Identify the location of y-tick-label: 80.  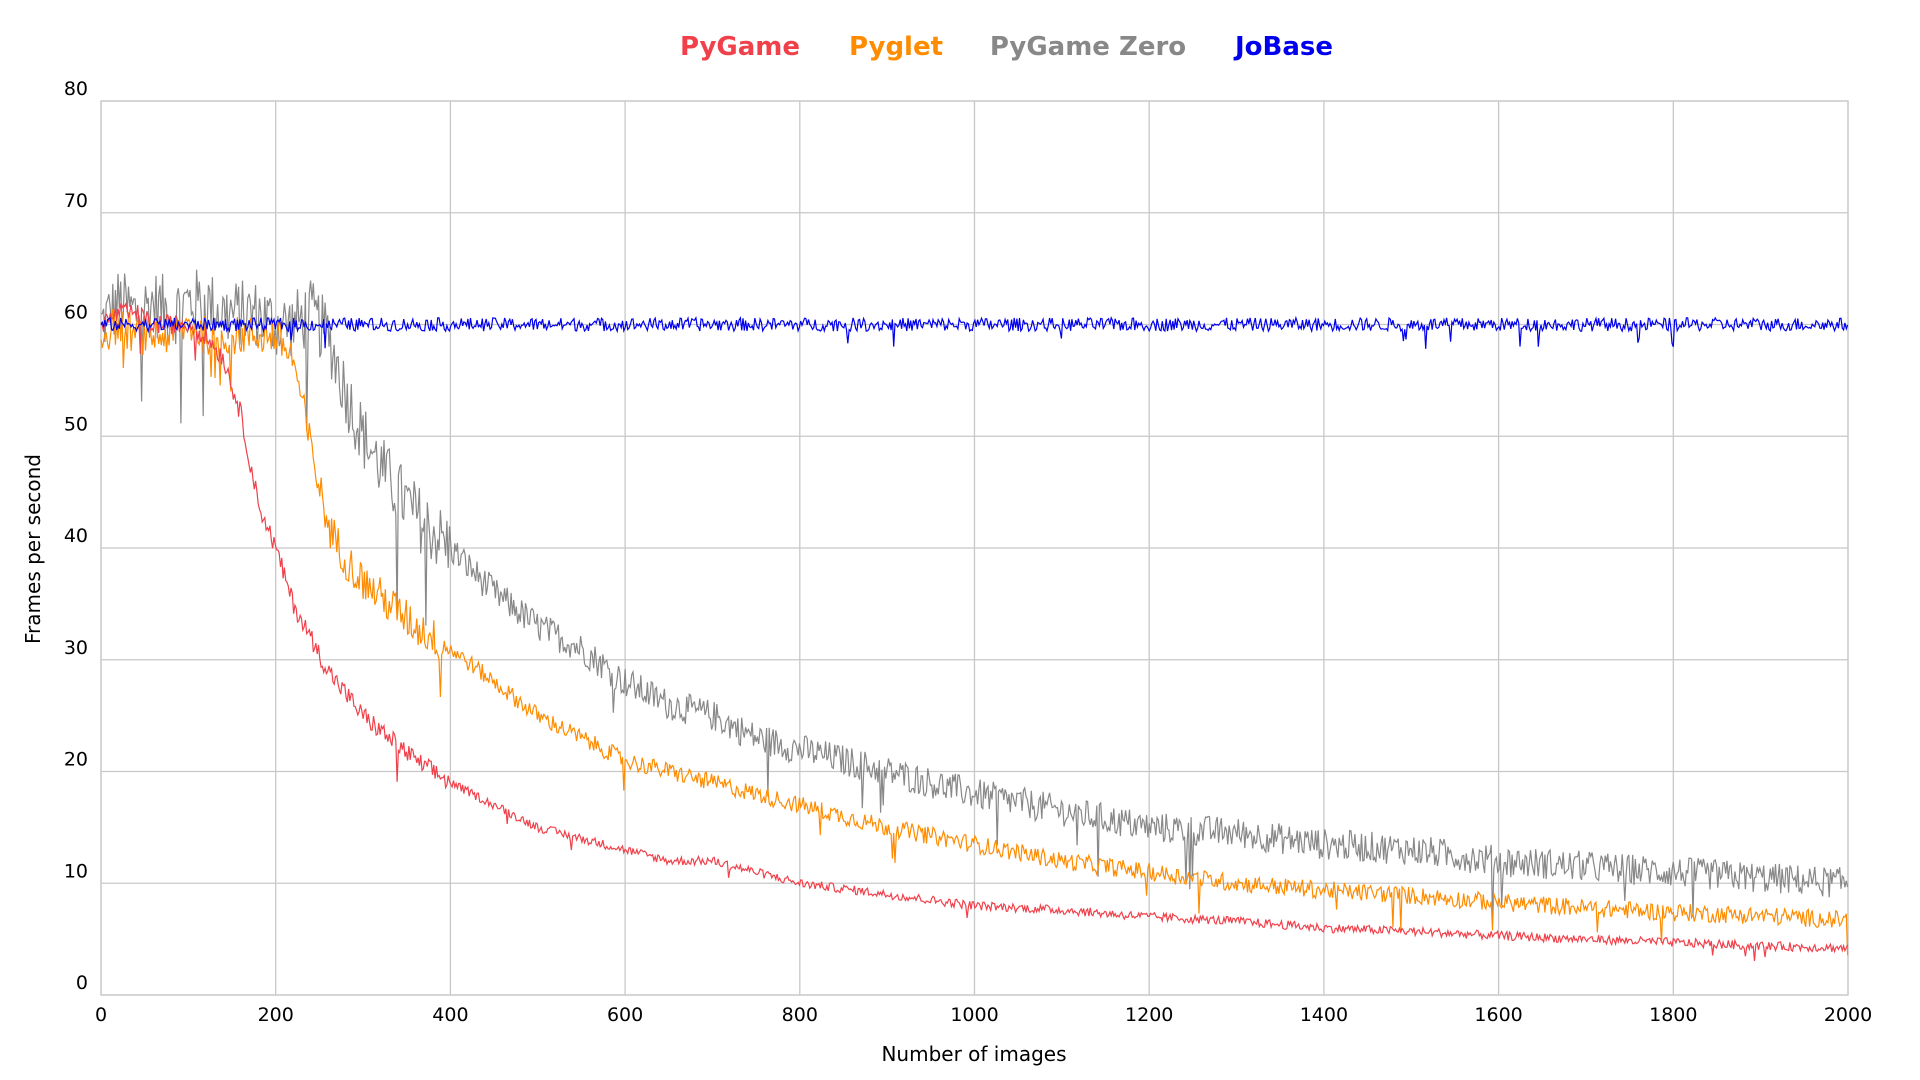
(76, 89).